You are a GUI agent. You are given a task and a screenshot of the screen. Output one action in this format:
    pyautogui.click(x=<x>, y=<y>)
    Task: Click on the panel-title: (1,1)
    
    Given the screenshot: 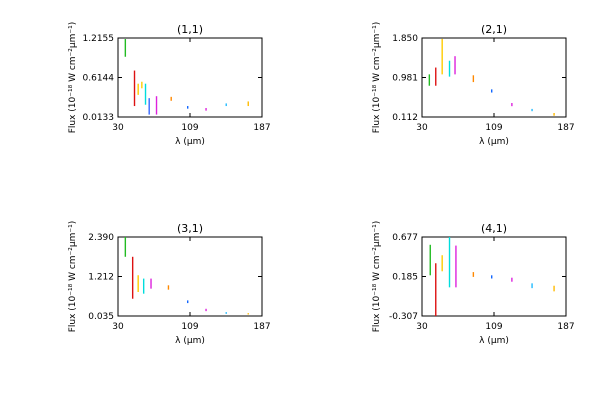 What is the action you would take?
    pyautogui.click(x=190, y=29)
    